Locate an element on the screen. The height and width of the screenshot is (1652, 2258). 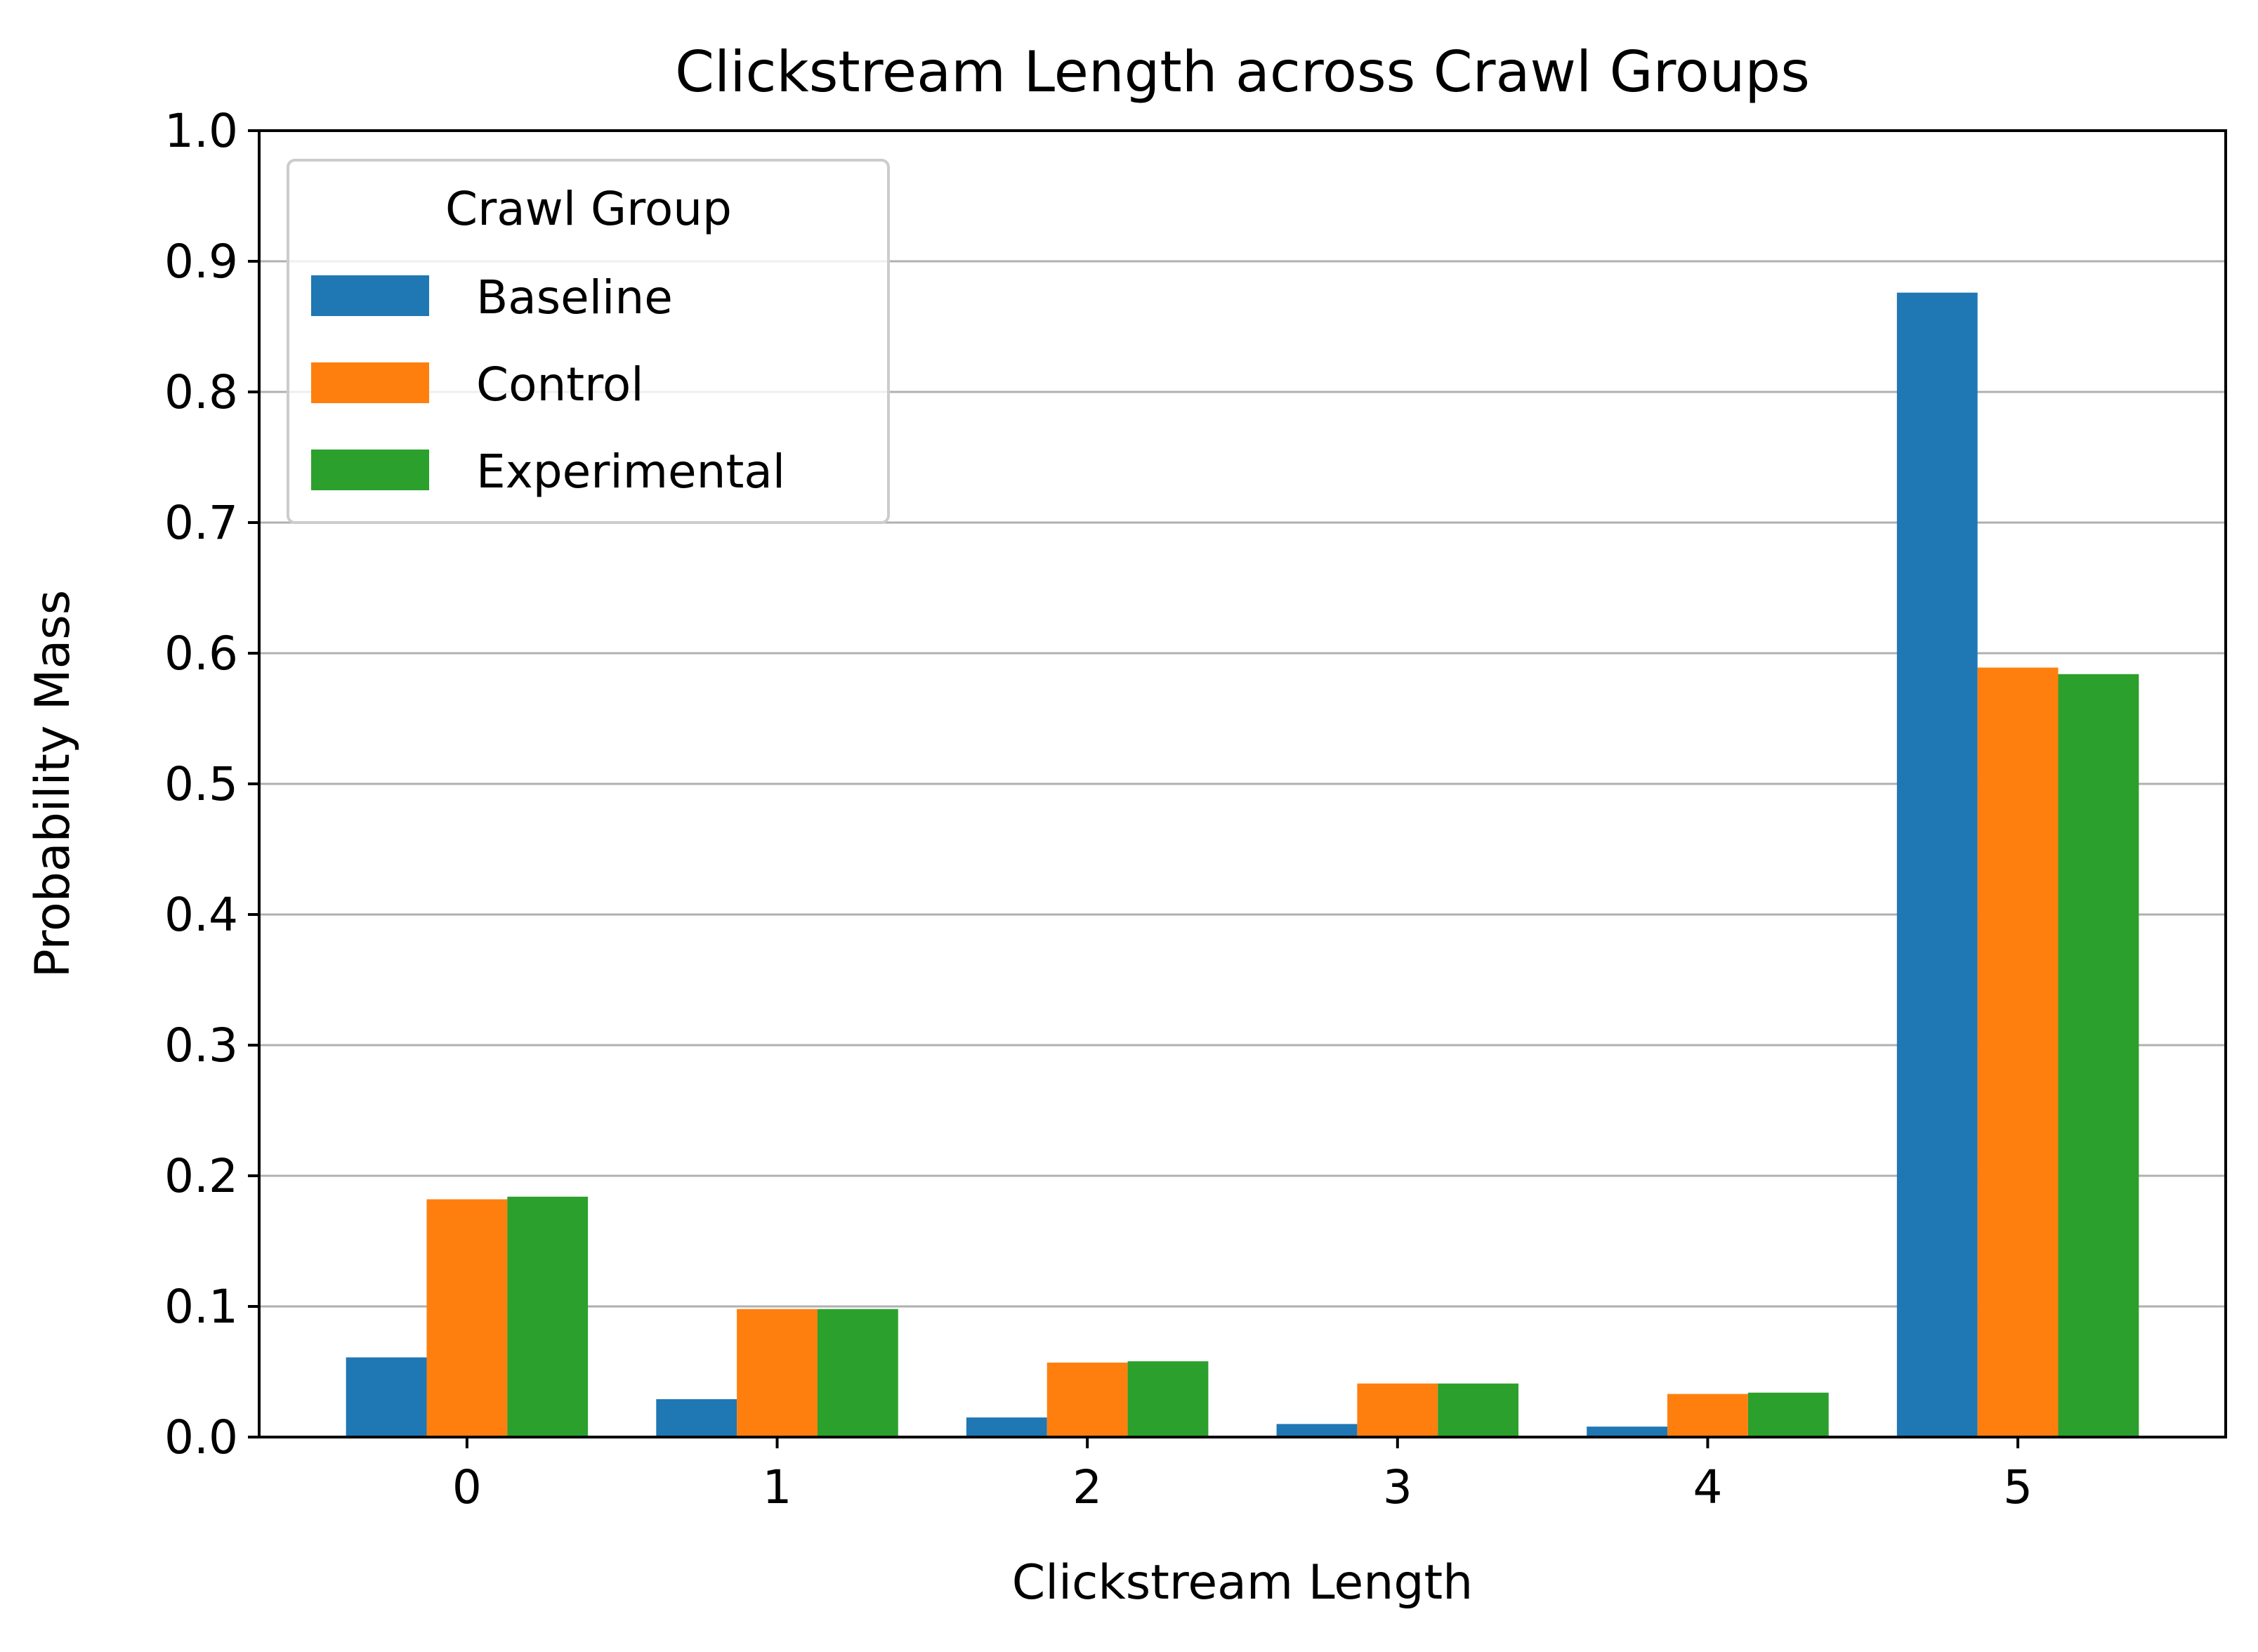
y-tick-label: 0.1 is located at coordinates (201, 1307).